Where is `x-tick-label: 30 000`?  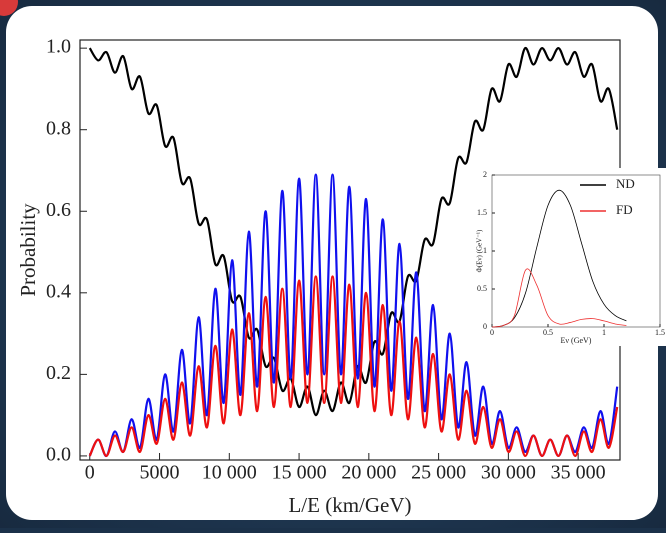
x-tick-label: 30 000 is located at coordinates (508, 473).